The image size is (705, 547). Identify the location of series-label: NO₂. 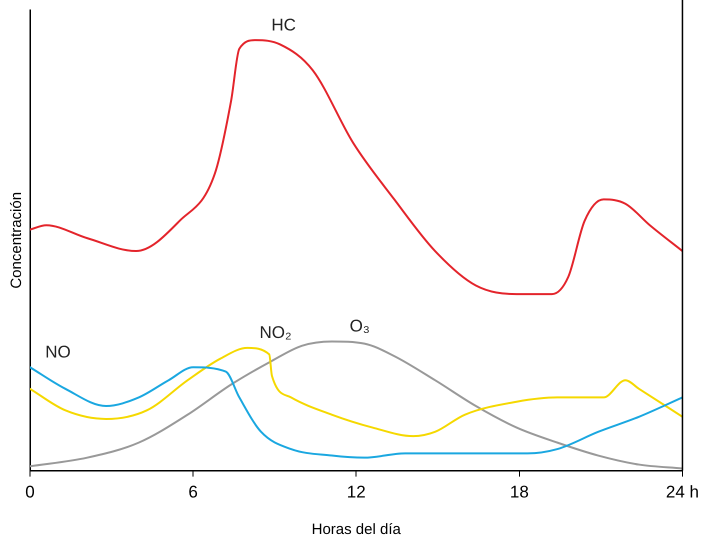
(275, 332).